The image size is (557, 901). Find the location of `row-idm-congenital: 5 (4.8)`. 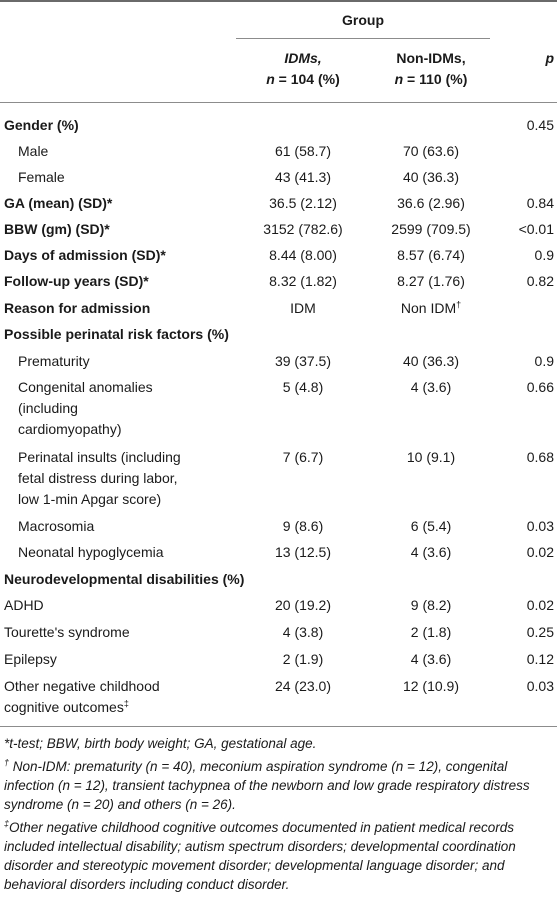

row-idm-congenital: 5 (4.8) is located at coordinates (303, 387).